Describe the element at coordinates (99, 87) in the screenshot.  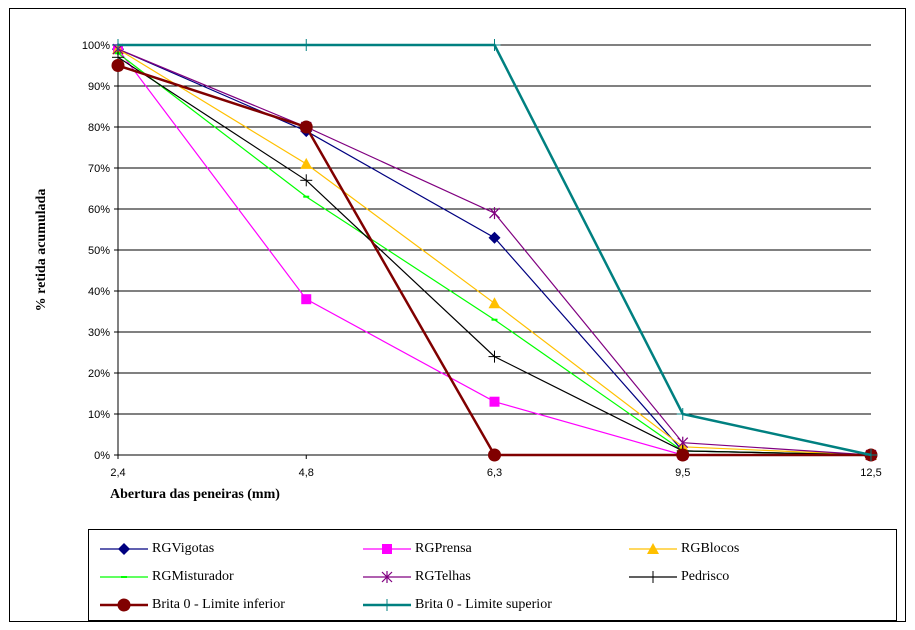
I see `y-tick-label: 90%` at that location.